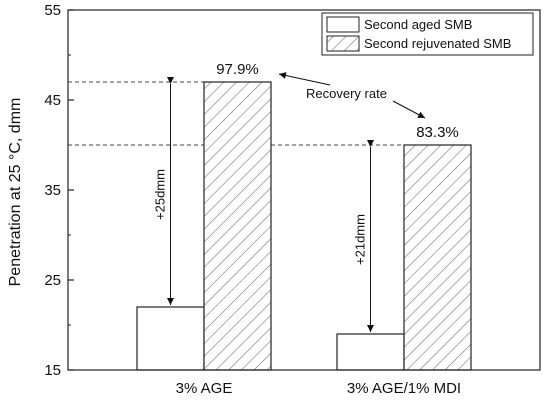  I want to click on difference-label-1: +21dmm, so click(360, 239).